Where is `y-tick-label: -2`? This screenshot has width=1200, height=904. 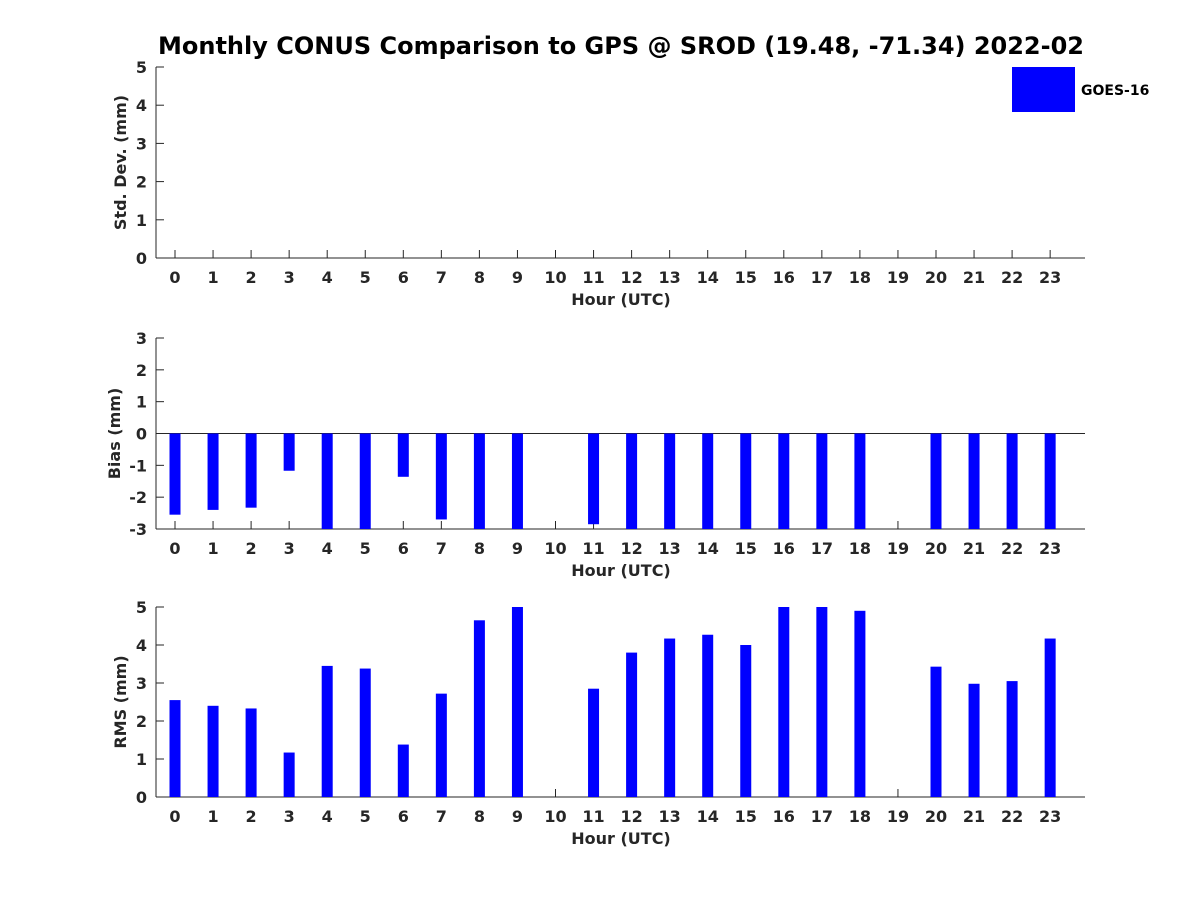
y-tick-label: -2 is located at coordinates (138, 497).